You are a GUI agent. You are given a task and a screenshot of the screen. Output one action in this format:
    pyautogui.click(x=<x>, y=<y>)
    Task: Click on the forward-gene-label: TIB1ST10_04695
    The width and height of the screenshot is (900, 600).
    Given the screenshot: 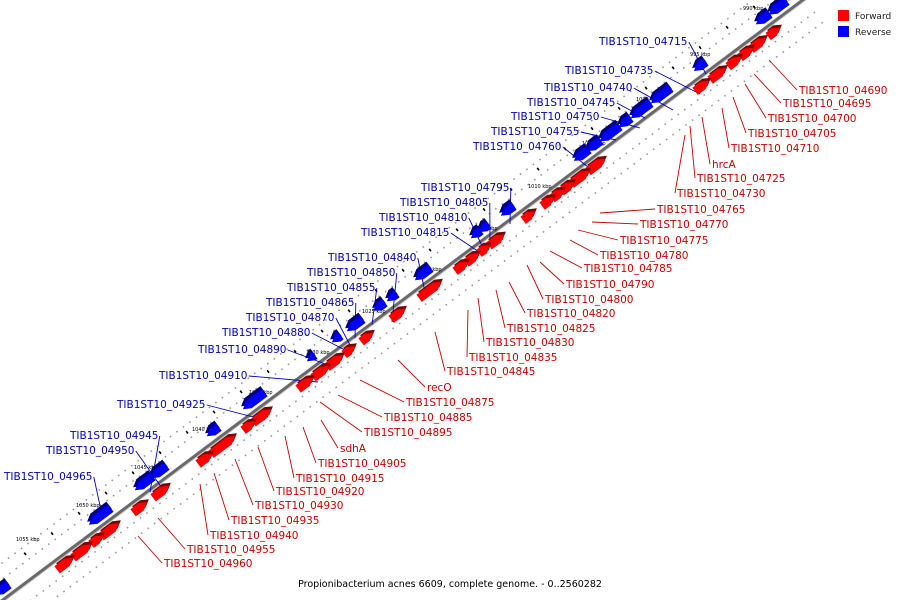 What is the action you would take?
    pyautogui.click(x=827, y=104)
    